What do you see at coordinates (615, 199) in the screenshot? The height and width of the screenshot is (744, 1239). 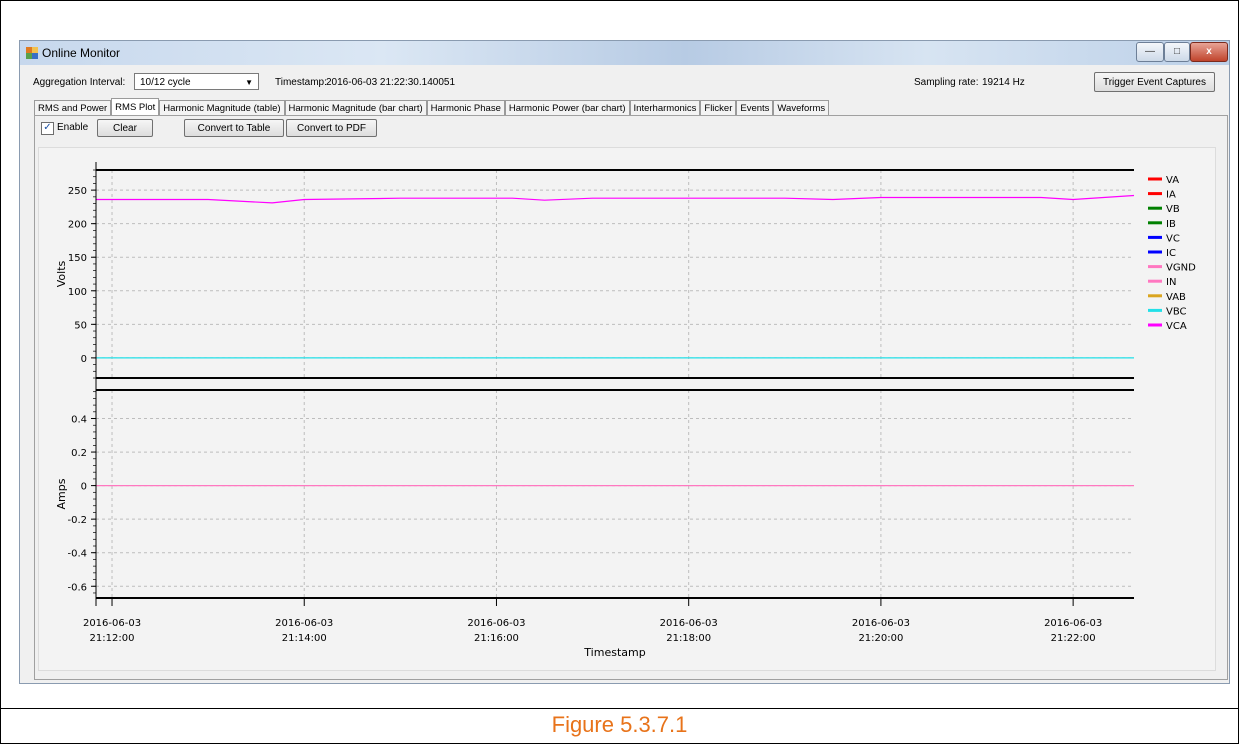 I see `series-line-vca` at bounding box center [615, 199].